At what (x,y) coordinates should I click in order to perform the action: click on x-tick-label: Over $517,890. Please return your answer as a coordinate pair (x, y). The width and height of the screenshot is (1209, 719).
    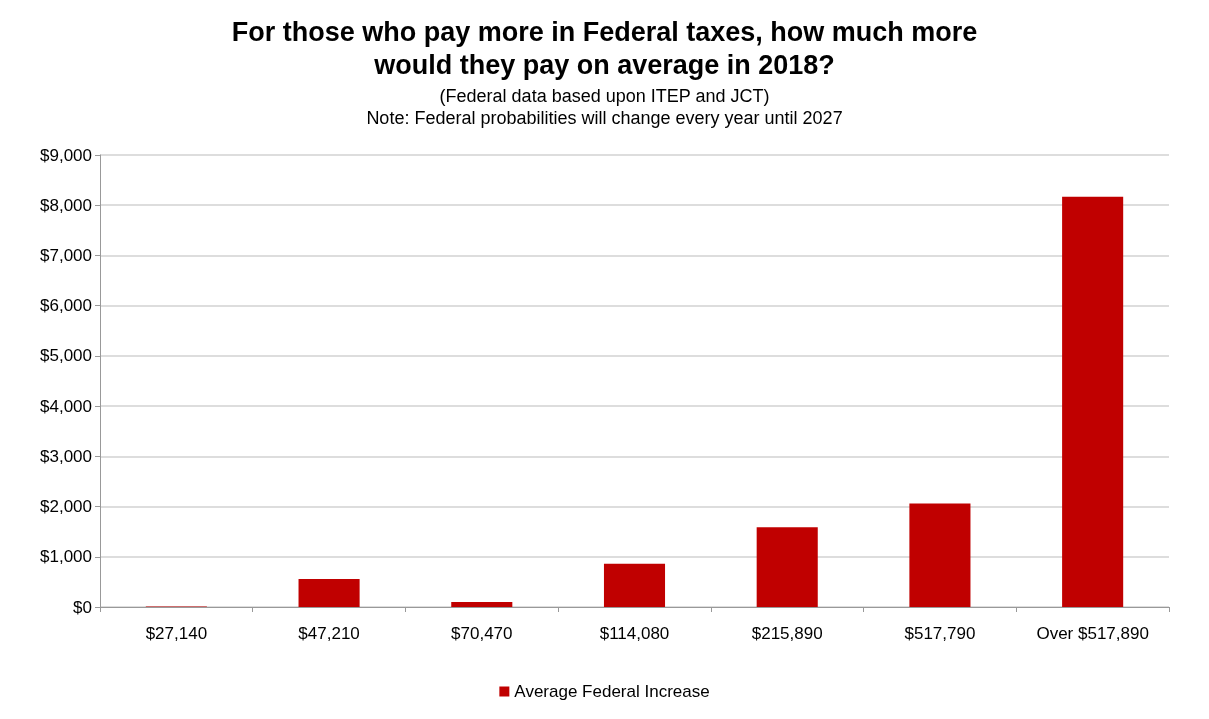
    Looking at the image, I should click on (1092, 633).